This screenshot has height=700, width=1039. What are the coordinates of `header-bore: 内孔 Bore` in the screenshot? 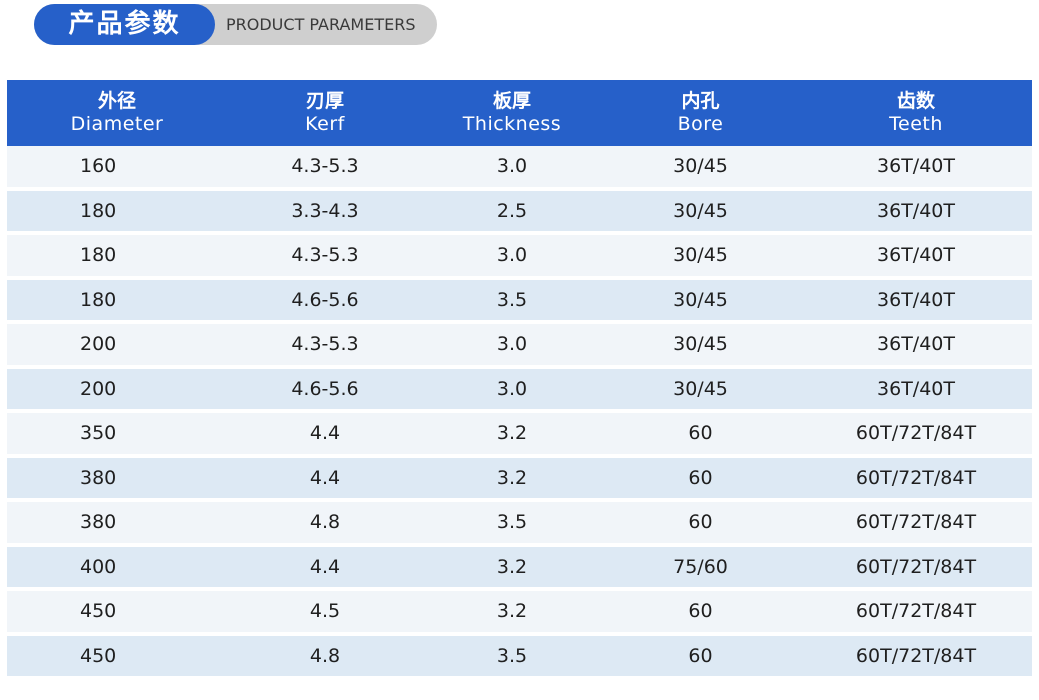 It's located at (700, 113).